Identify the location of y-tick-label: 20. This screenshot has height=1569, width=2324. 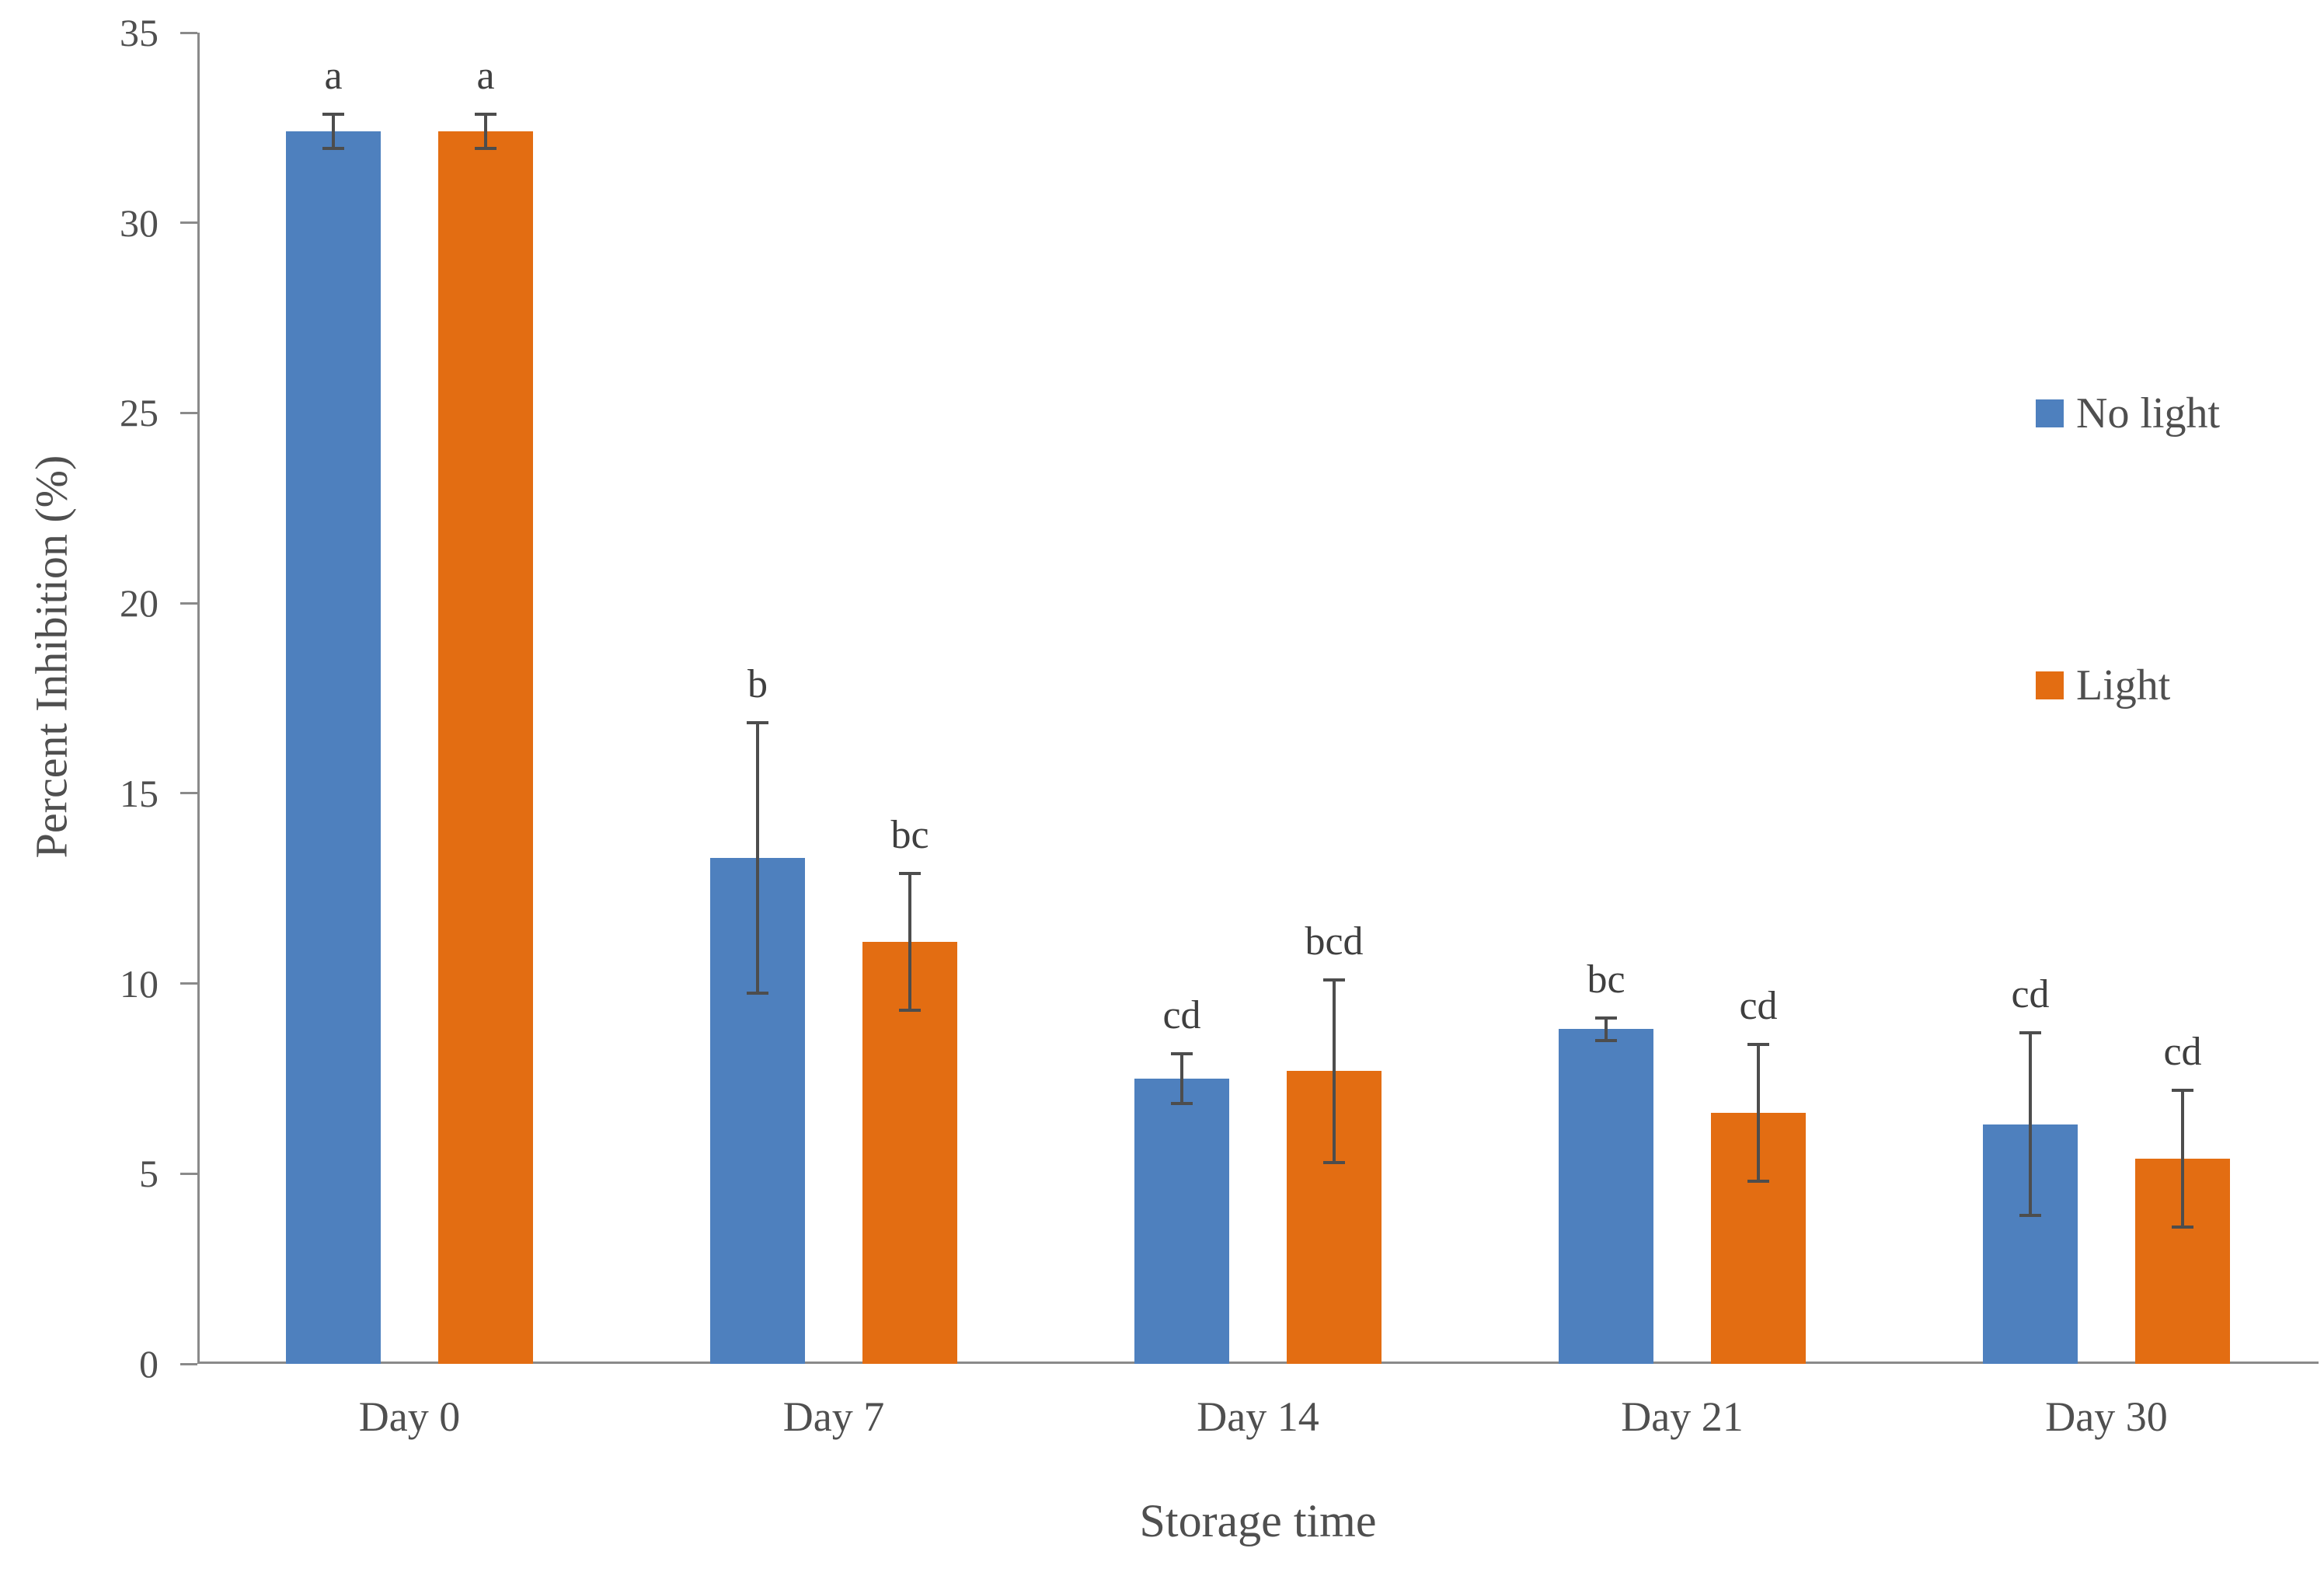
(139, 603).